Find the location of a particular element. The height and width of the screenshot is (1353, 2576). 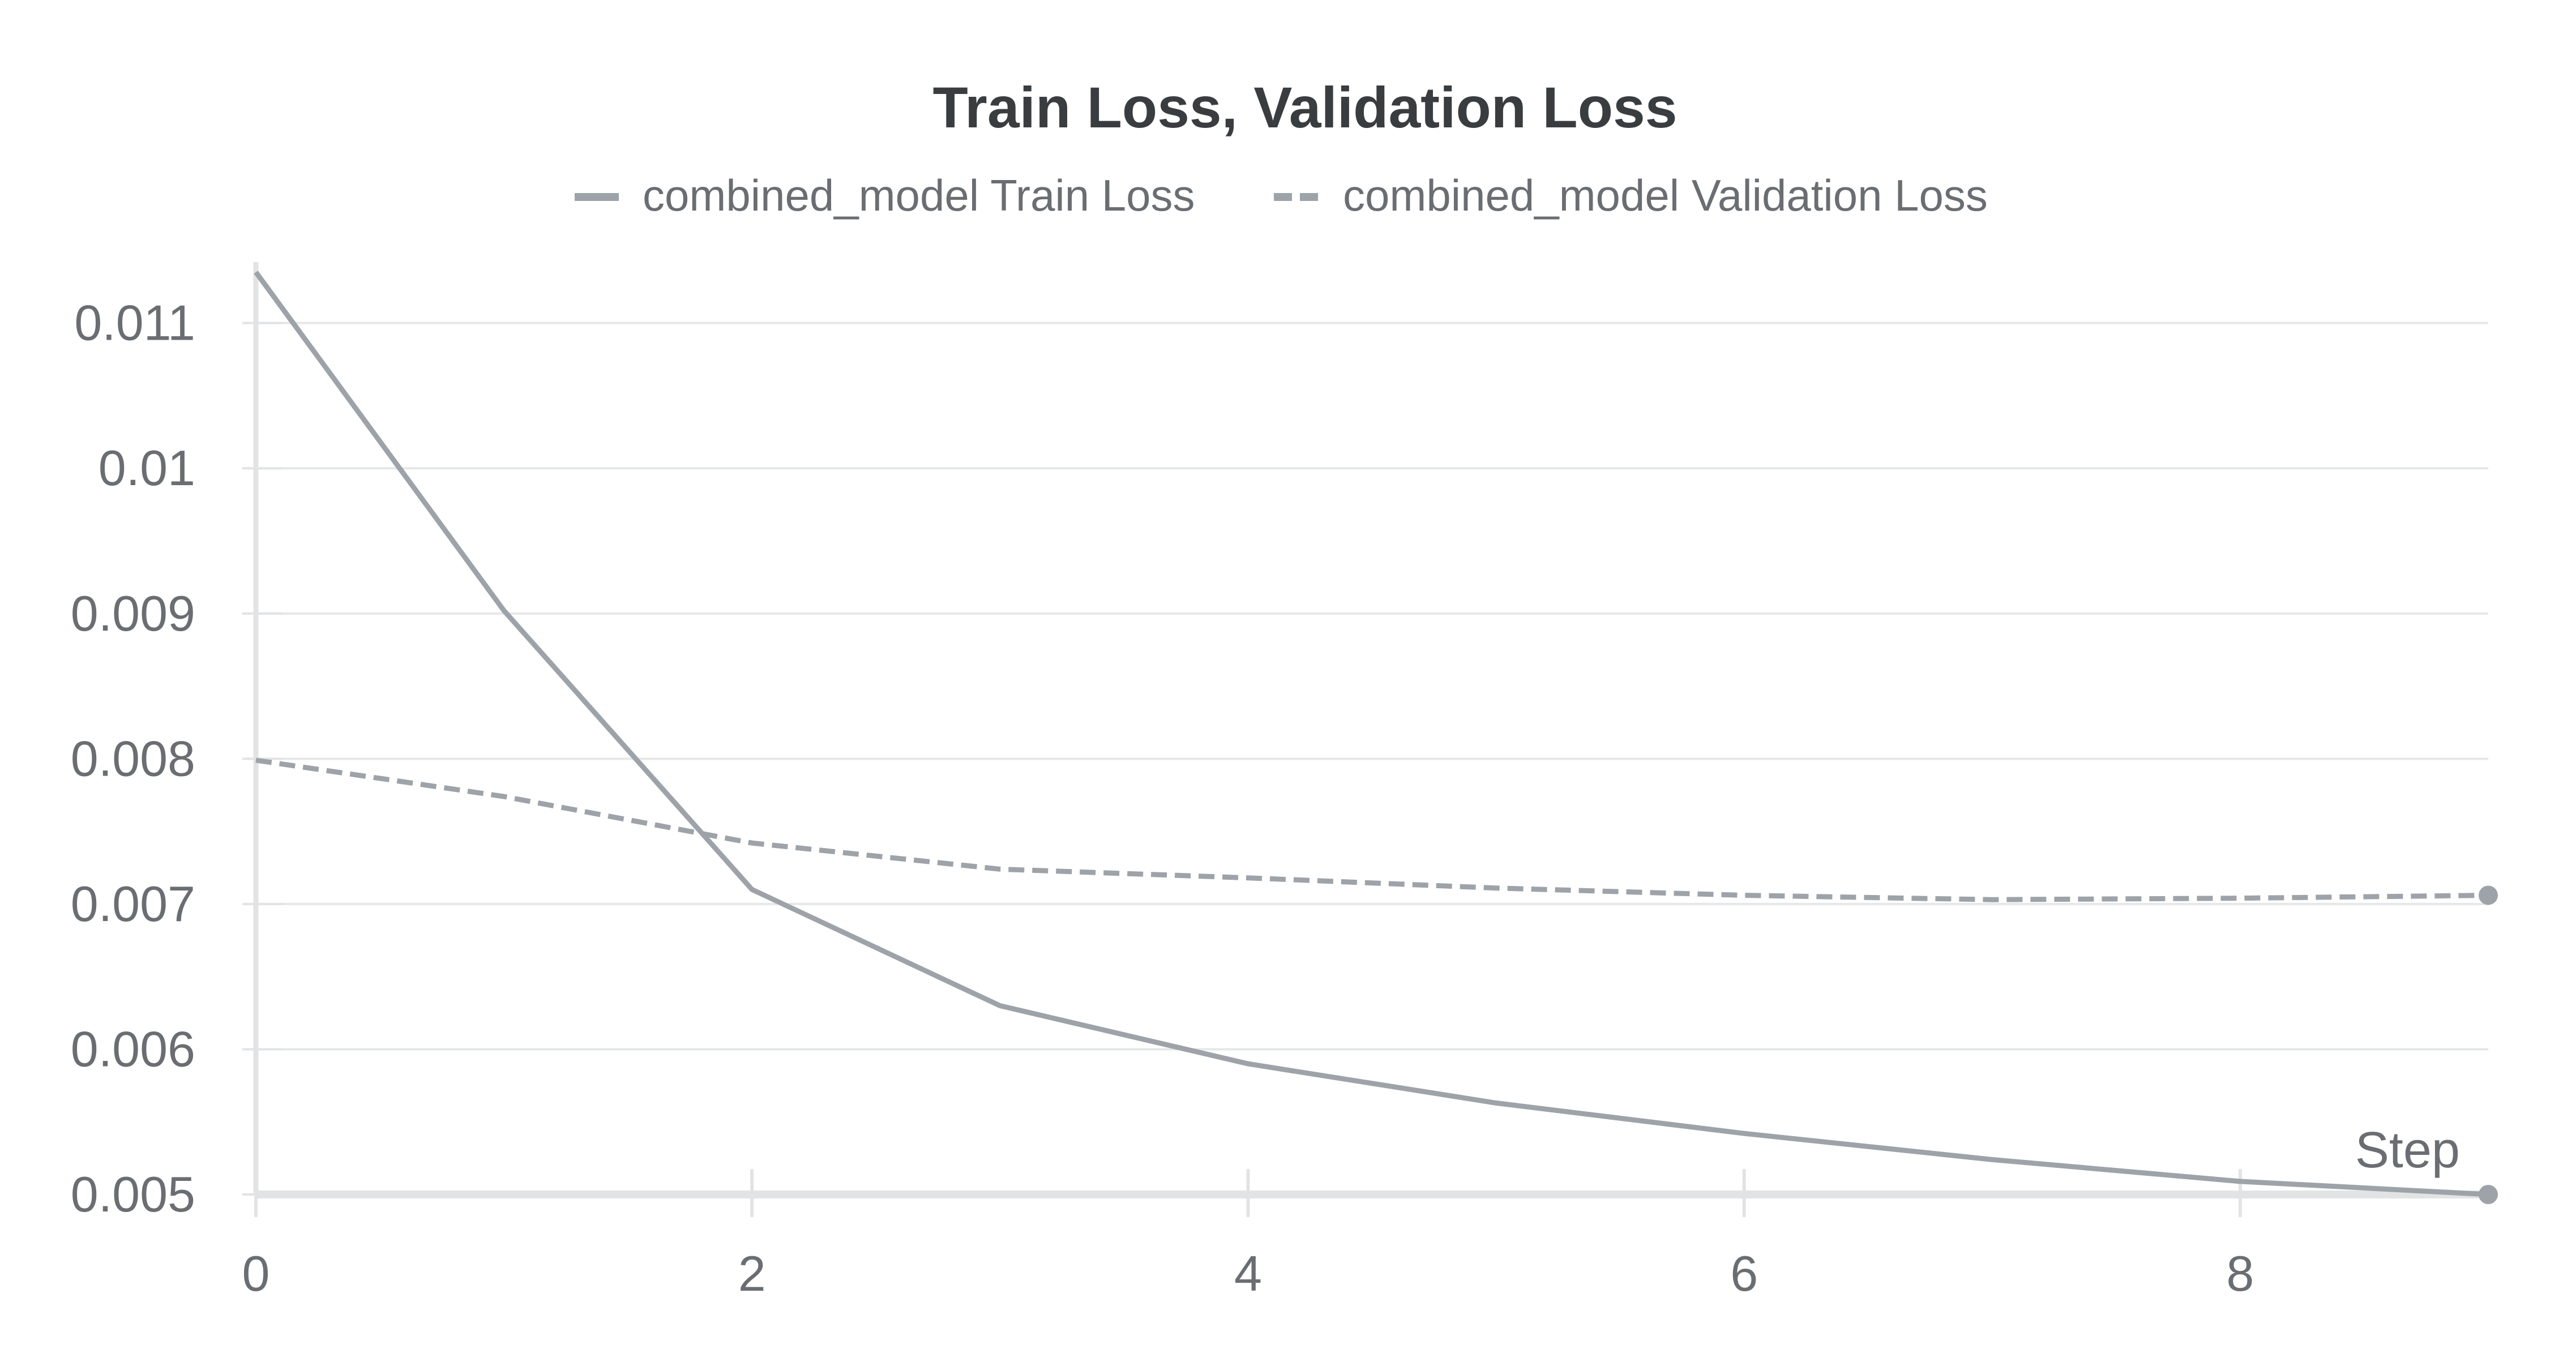

y-tick-label: 0.006 is located at coordinates (133, 1049).